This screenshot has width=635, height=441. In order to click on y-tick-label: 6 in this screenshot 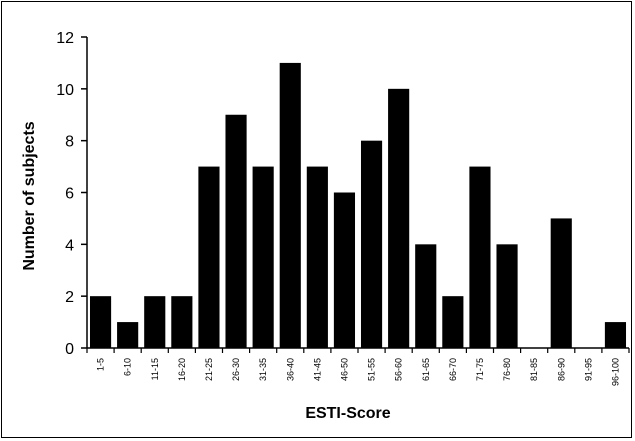, I will do `click(69, 194)`.